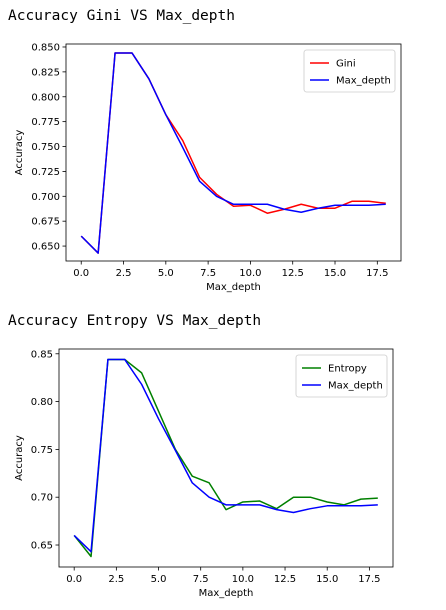 The height and width of the screenshot is (610, 446). I want to click on y-tick-label: 0.800, so click(45, 97).